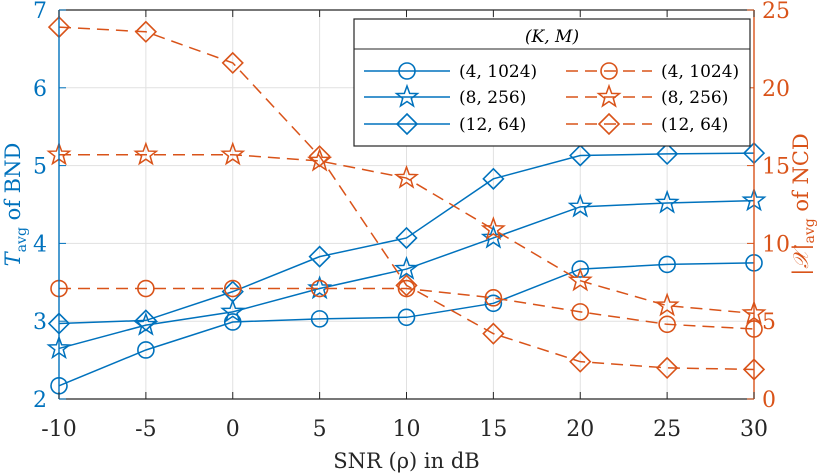  I want to click on right-y-axis-label: |𝒳|avg of NCD, so click(803, 204).